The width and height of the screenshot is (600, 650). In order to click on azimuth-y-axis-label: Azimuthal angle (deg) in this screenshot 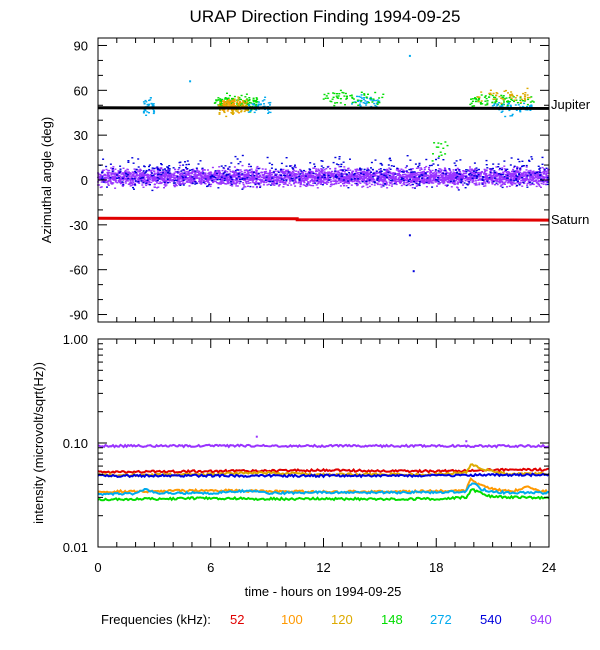, I will do `click(46, 180)`.